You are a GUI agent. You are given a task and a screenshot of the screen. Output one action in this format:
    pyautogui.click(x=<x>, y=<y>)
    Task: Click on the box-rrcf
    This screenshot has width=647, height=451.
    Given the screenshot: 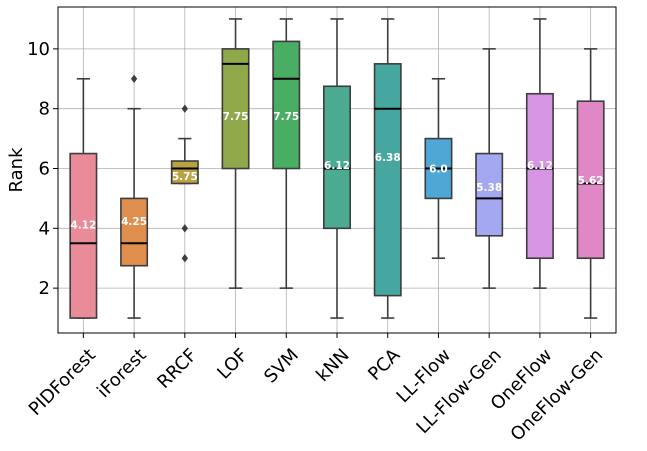 What is the action you would take?
    pyautogui.click(x=184, y=183)
    